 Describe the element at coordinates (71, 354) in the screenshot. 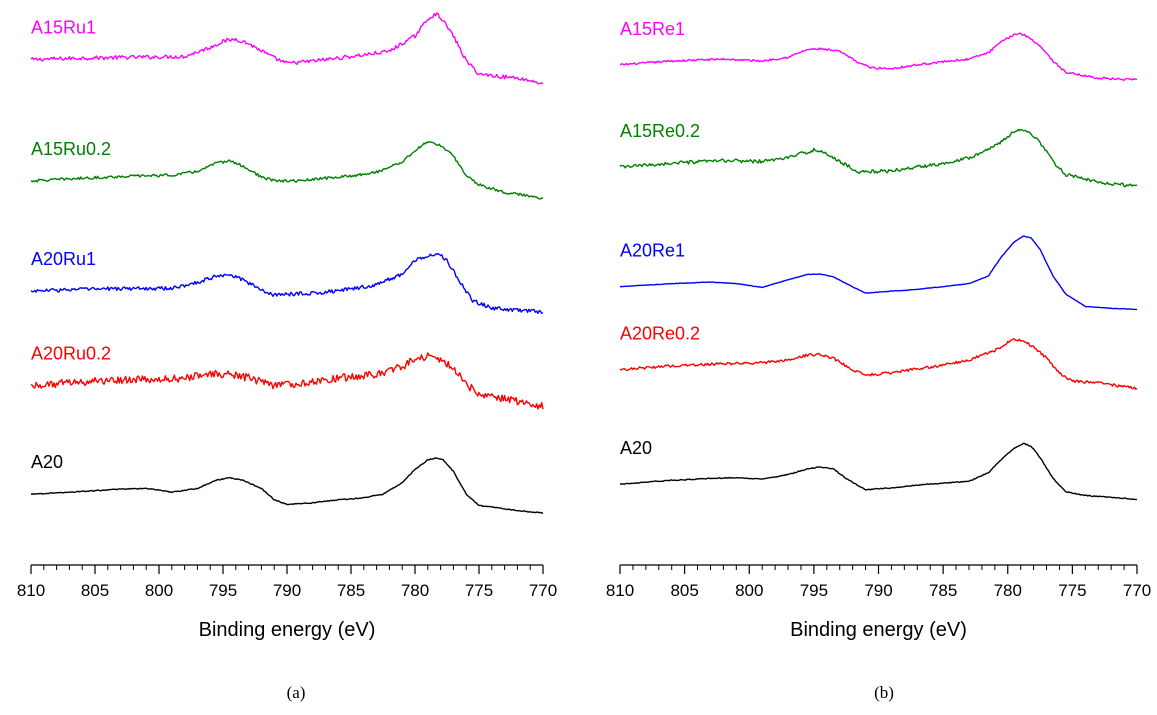

I see `series-label: A20Ru0.2` at that location.